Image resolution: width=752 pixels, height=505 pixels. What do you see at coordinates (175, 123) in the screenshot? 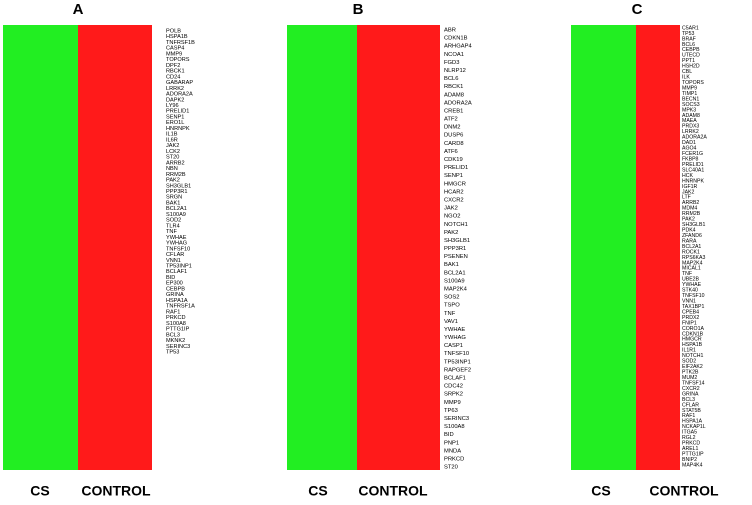
I see `gene-label: ERO1L` at bounding box center [175, 123].